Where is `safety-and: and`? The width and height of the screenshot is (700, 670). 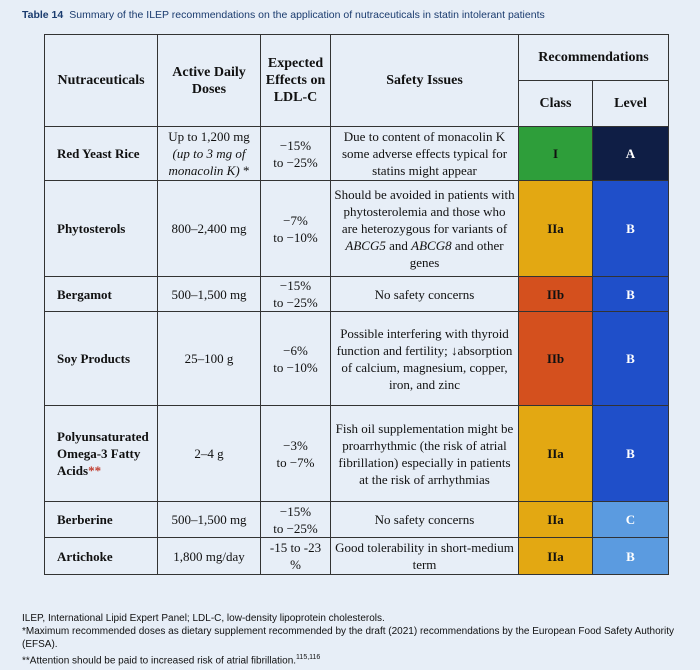 safety-and: and is located at coordinates (398, 245).